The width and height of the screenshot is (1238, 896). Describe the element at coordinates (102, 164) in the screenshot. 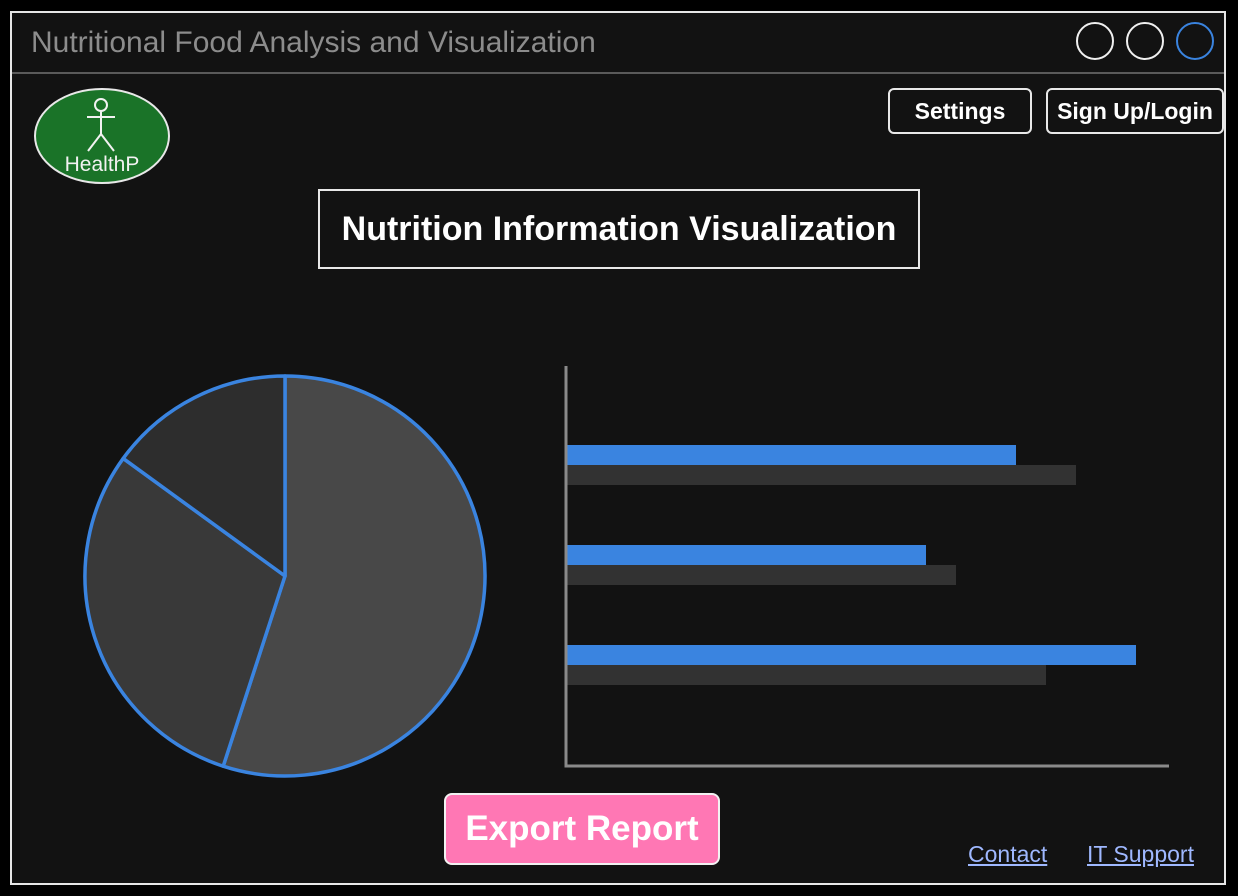

I see `logo-text: HealthP` at that location.